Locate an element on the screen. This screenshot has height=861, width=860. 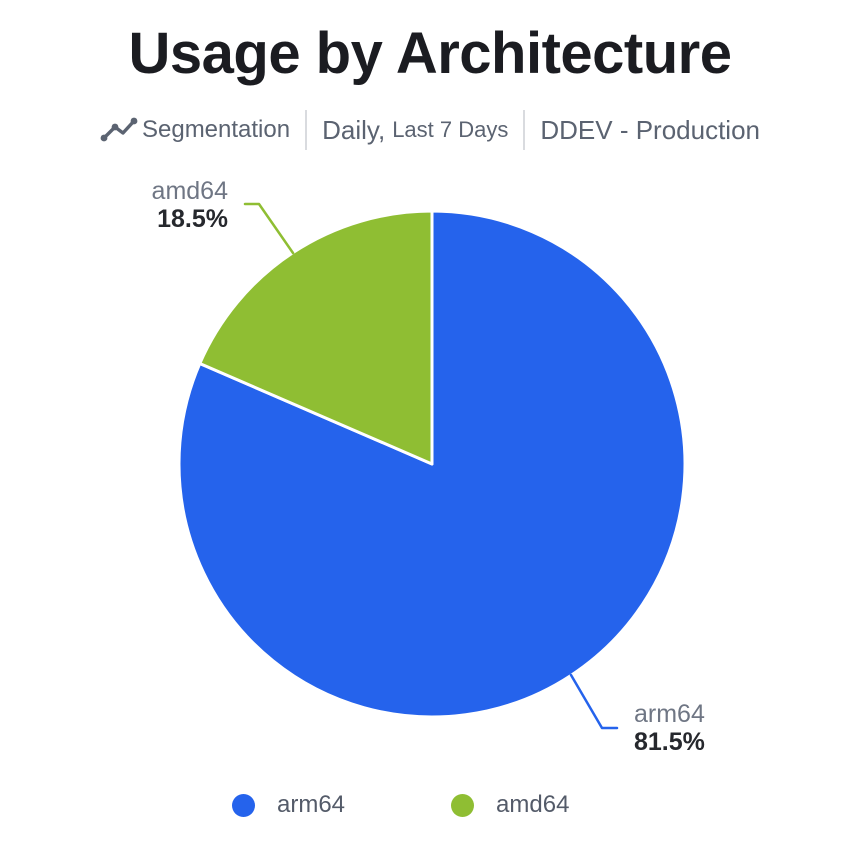
label-line-amd64 is located at coordinates (269, 228).